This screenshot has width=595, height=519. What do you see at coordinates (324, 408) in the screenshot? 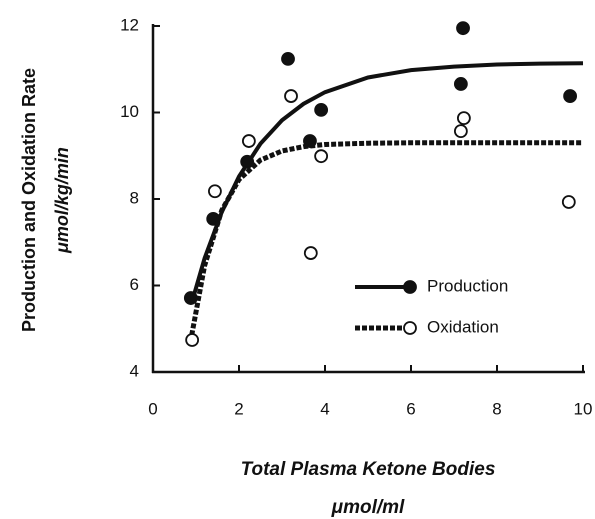
I see `x-tick-label: 4` at bounding box center [324, 408].